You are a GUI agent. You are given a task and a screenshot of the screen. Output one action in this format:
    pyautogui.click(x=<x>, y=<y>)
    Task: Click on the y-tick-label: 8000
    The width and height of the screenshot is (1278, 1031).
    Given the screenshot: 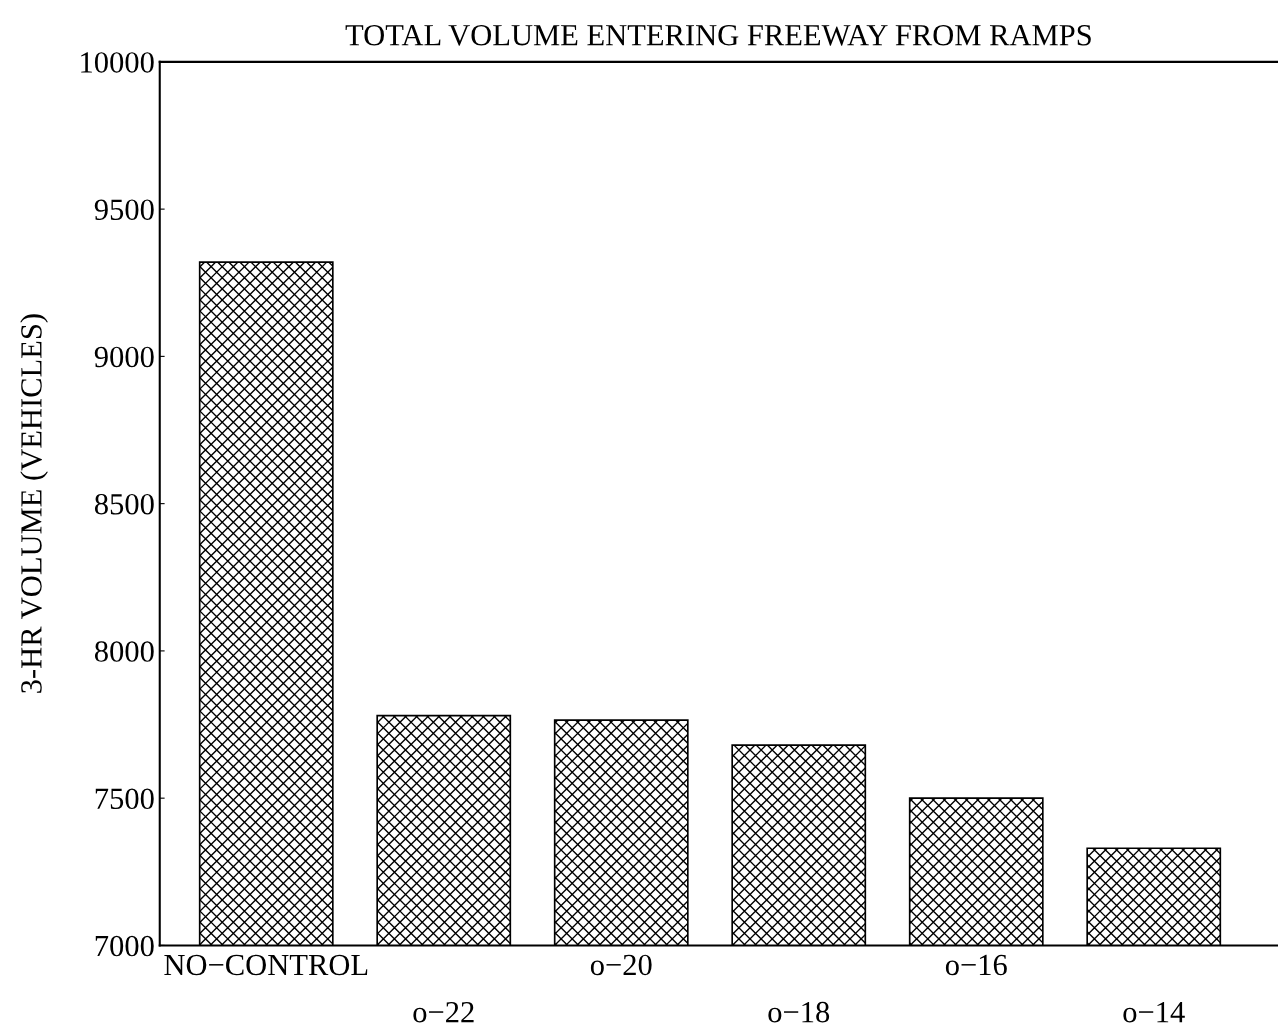 What is the action you would take?
    pyautogui.click(x=124, y=651)
    